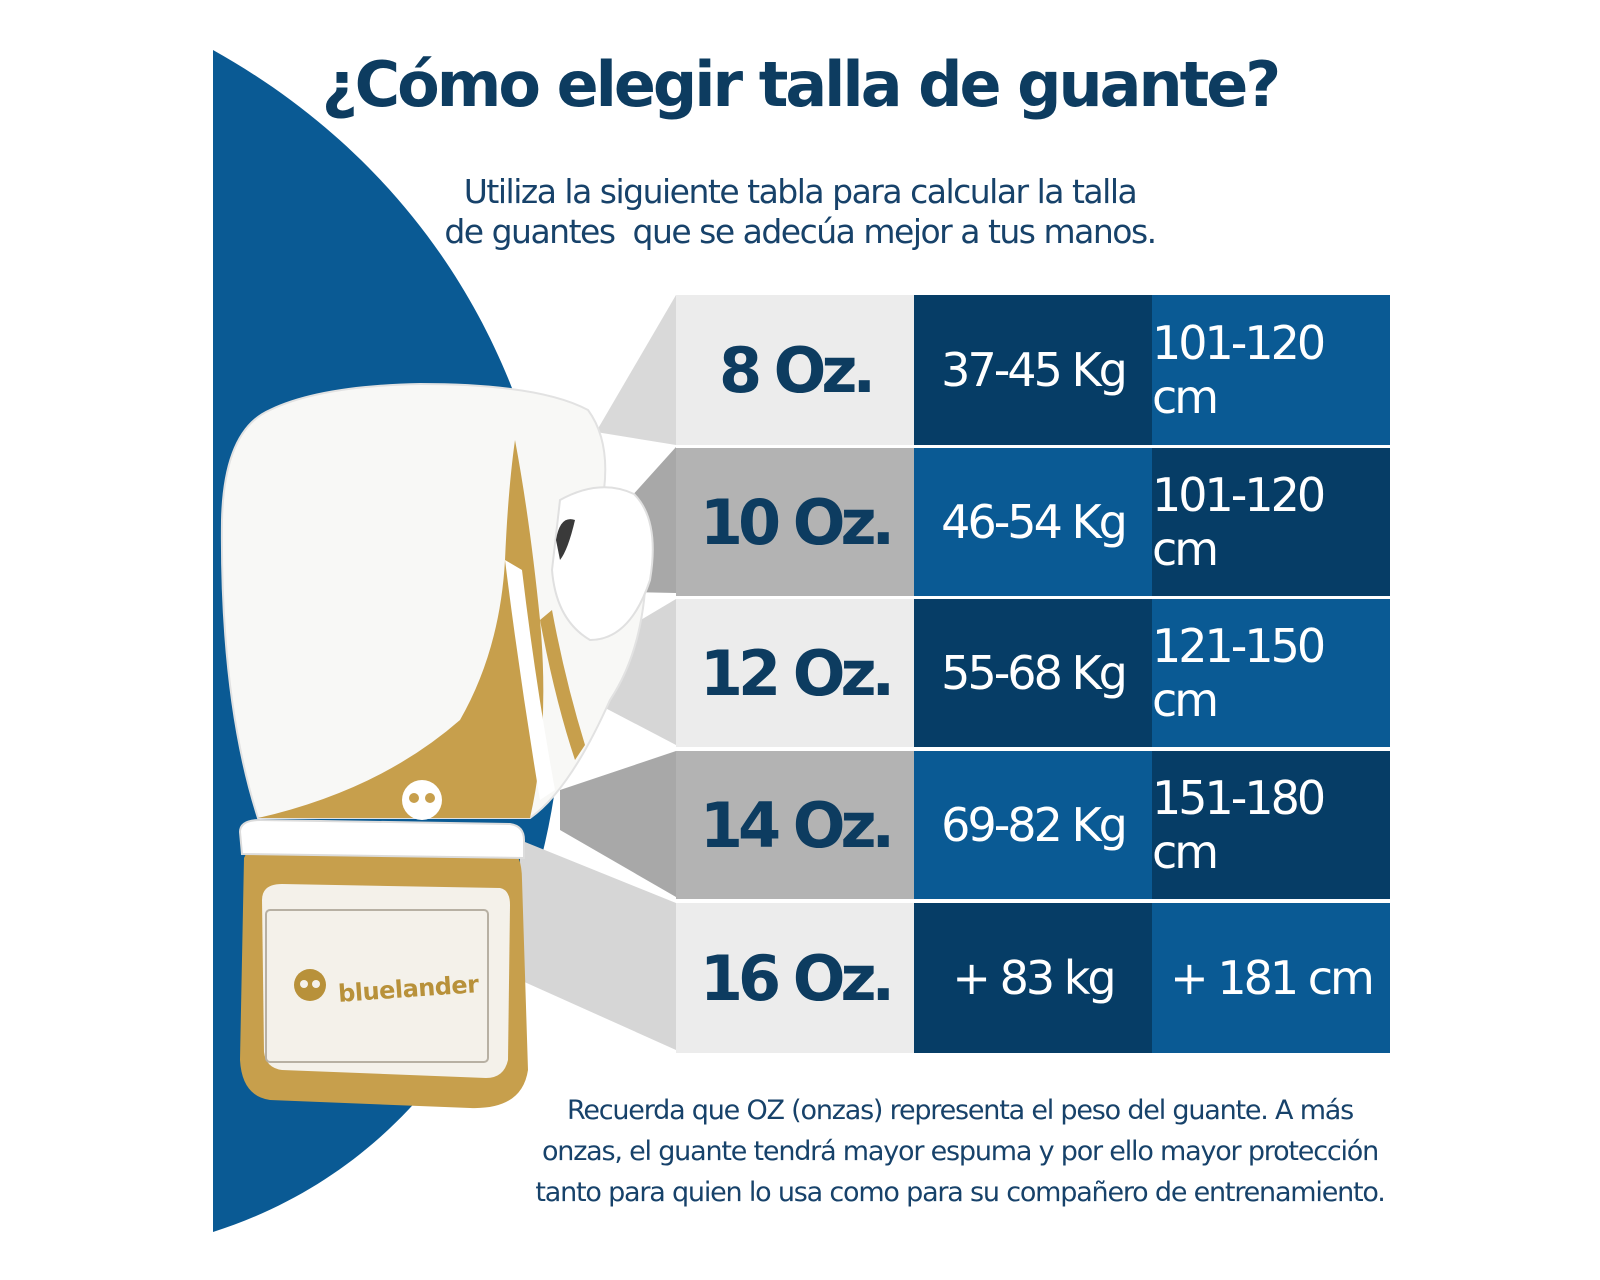  I want to click on glove-logo-icon, so click(422, 800).